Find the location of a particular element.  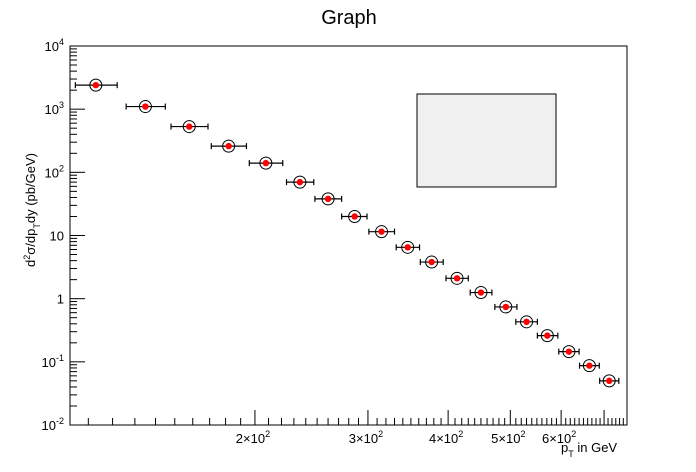

x-axis-ticks: 2×10² 3×10² 4×10² 5×10² 6×10² is located at coordinates (355, 428).